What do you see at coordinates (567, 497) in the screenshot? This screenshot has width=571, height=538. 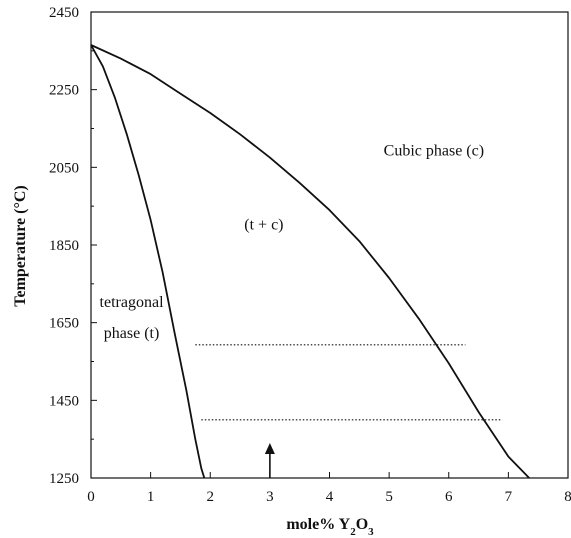 I see `x-tick-label: 8` at bounding box center [567, 497].